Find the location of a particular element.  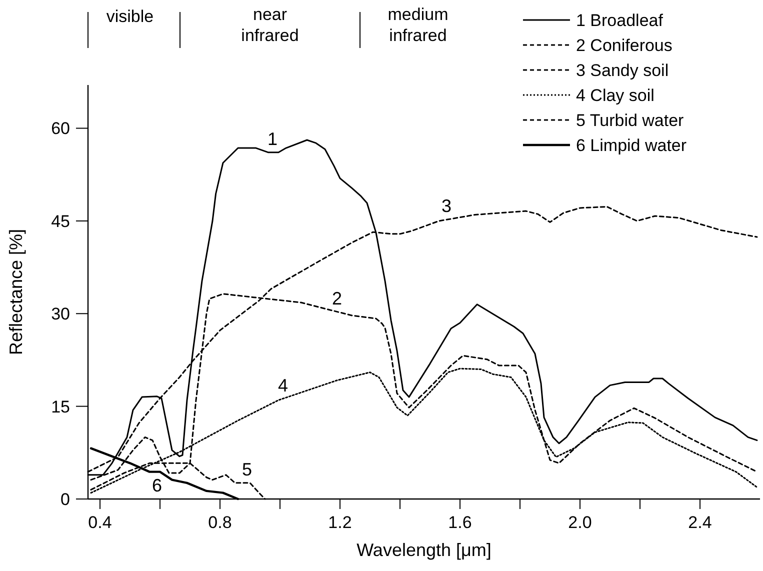

x-tick-label: 2.0 is located at coordinates (580, 522).